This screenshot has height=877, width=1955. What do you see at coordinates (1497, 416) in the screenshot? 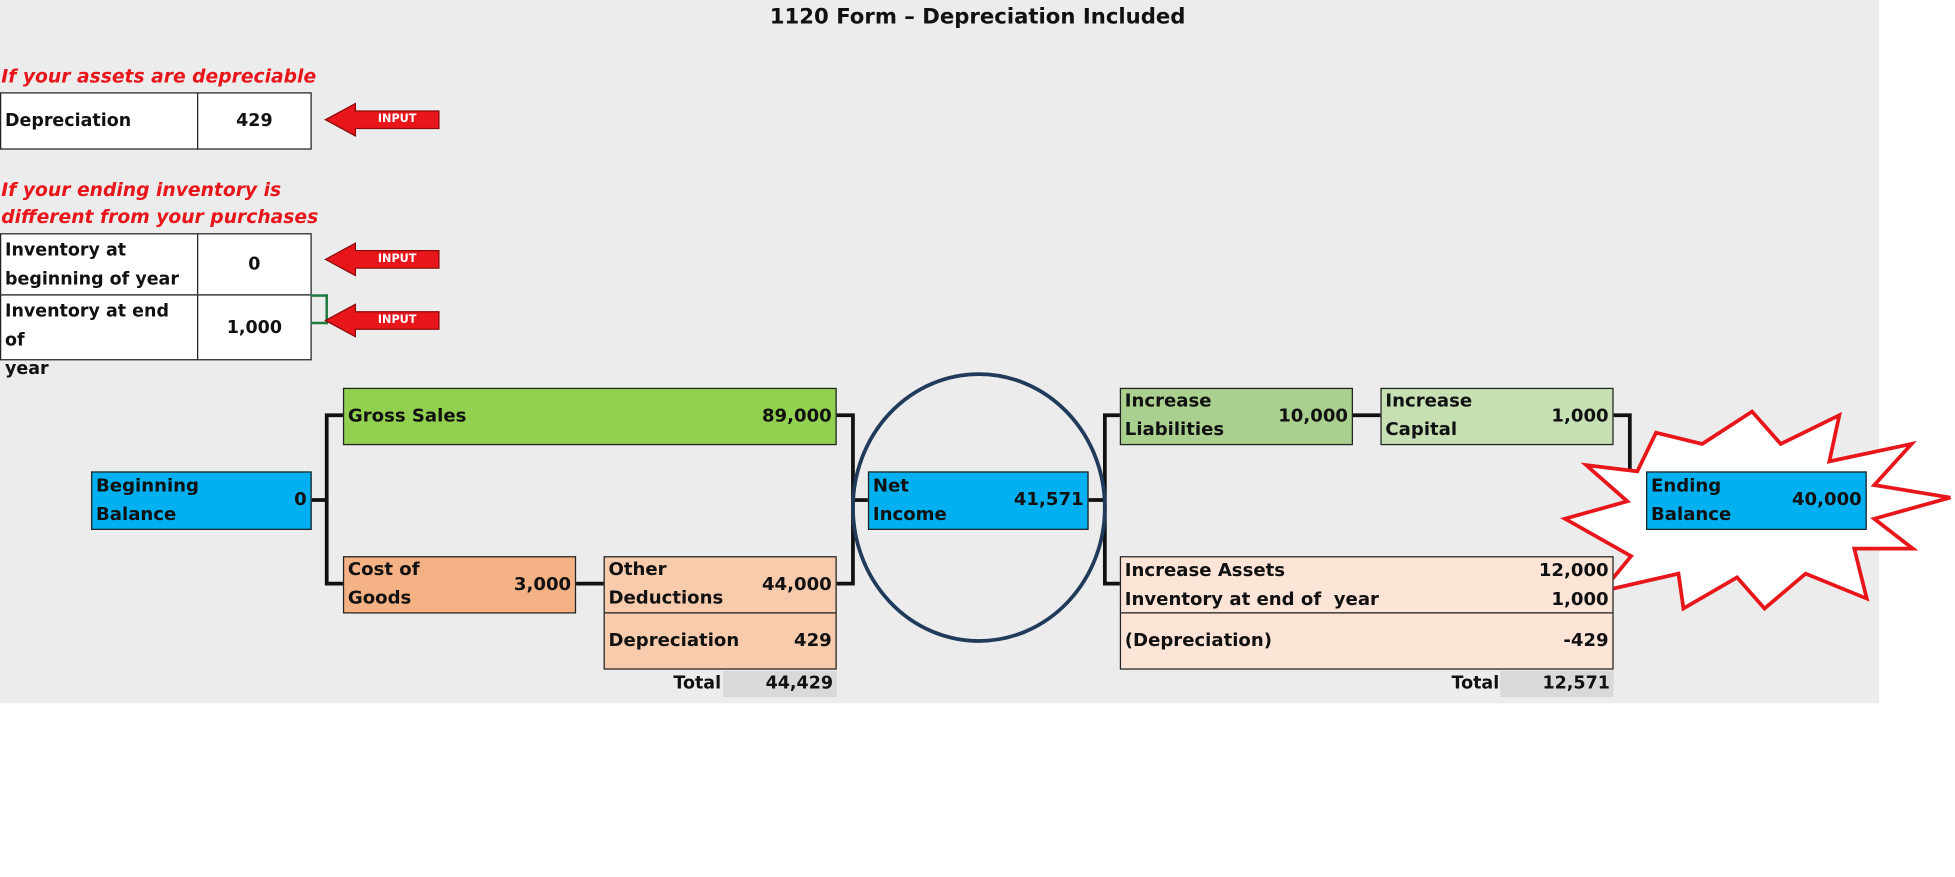
I see `increase-capital-box: Increase Capital 1,000` at bounding box center [1497, 416].